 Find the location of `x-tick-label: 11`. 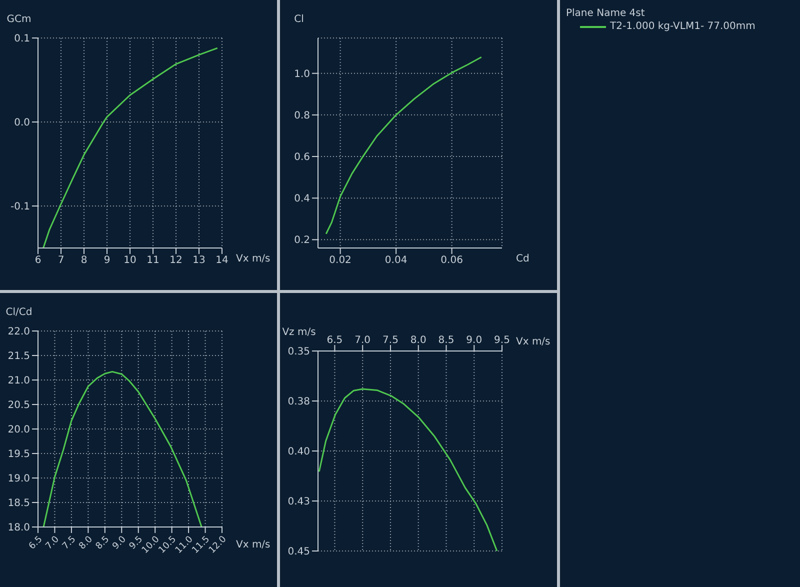

x-tick-label: 11 is located at coordinates (153, 260).